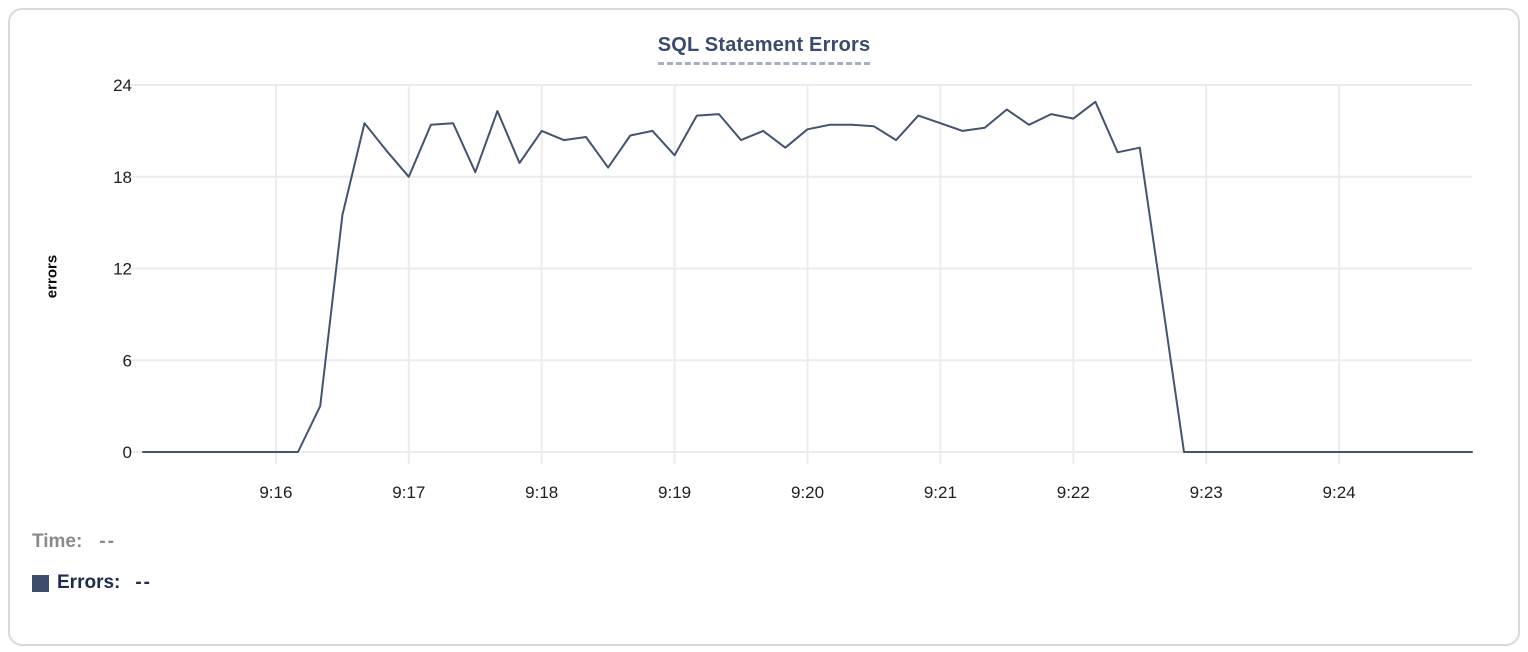 This screenshot has height=652, width=1528. Describe the element at coordinates (52, 276) in the screenshot. I see `y-axis-label: errors` at that location.